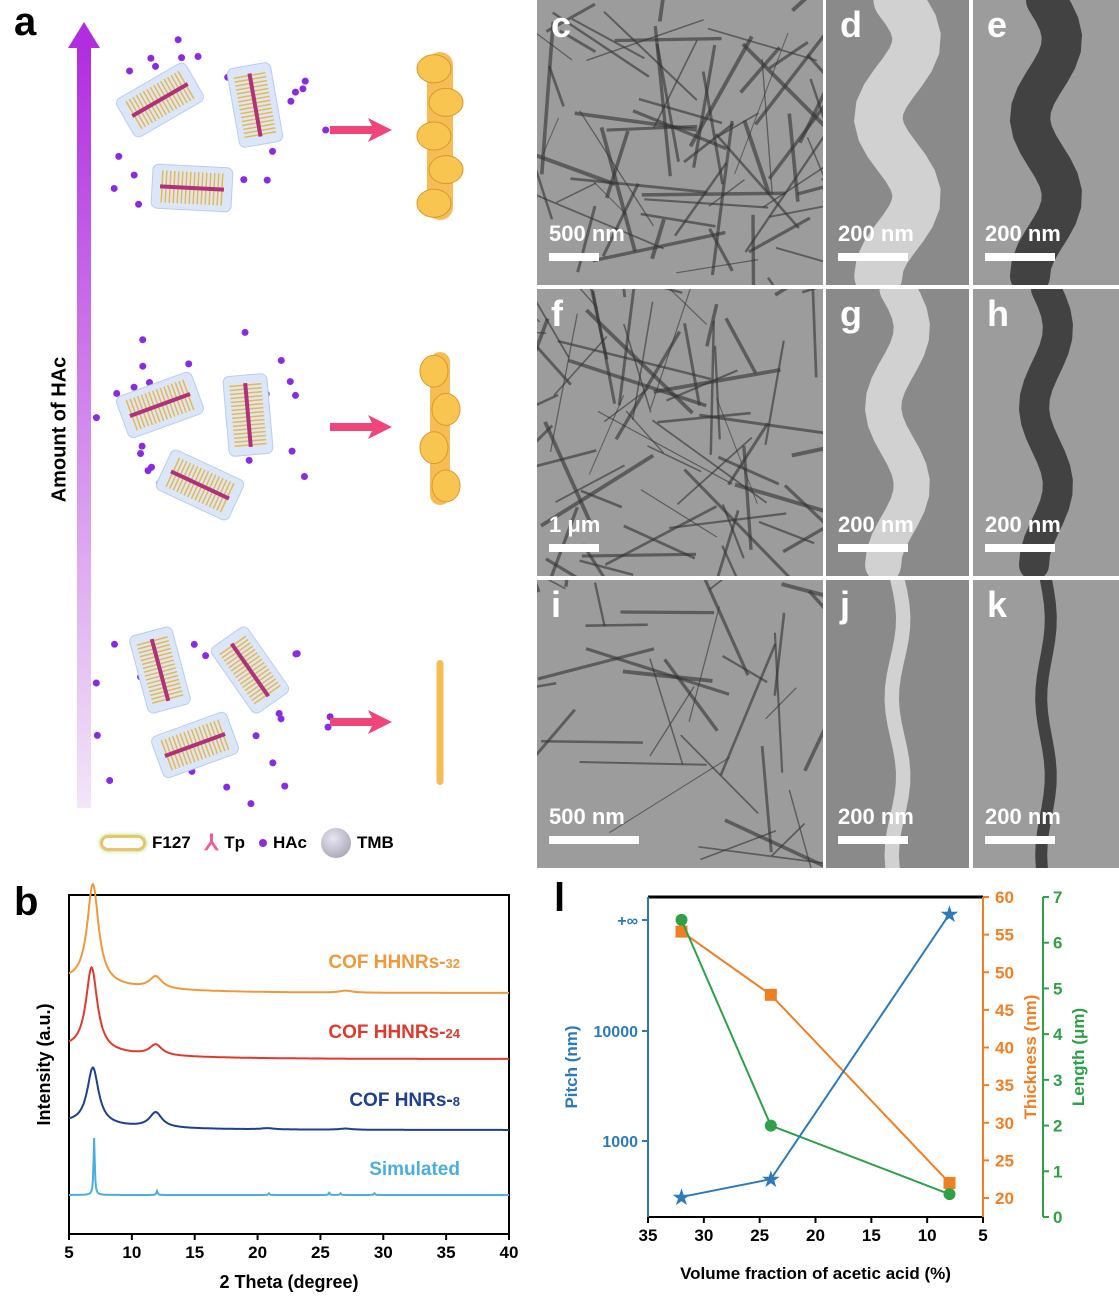 The image size is (1119, 1301). Describe the element at coordinates (262, 843) in the screenshot. I see `hac-dot-icon` at that location.